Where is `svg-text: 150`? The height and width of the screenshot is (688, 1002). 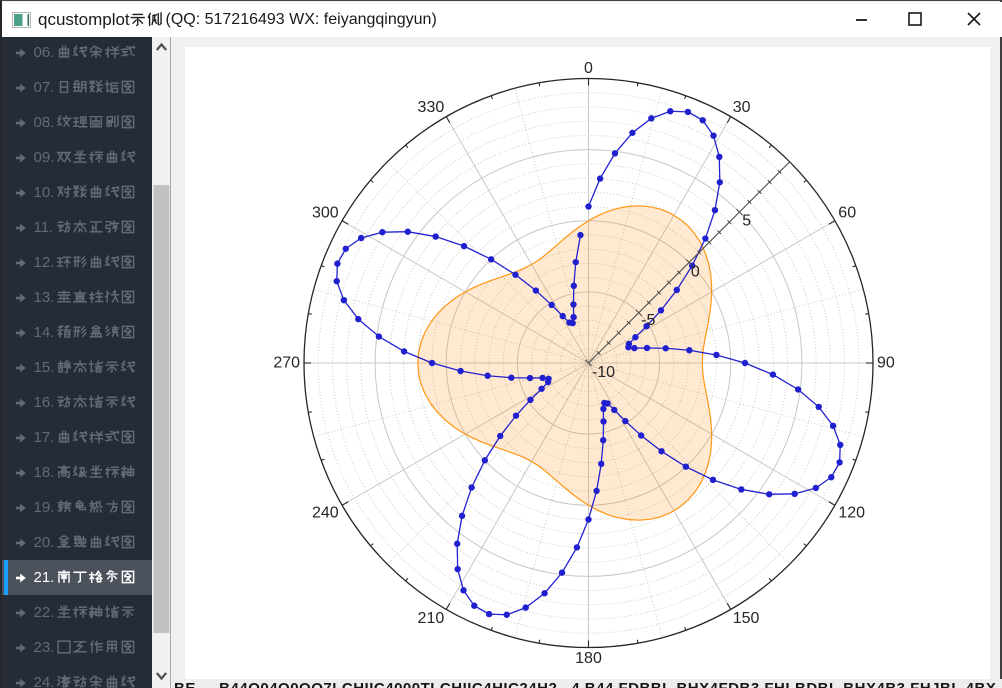 svg-text: 150 is located at coordinates (746, 618).